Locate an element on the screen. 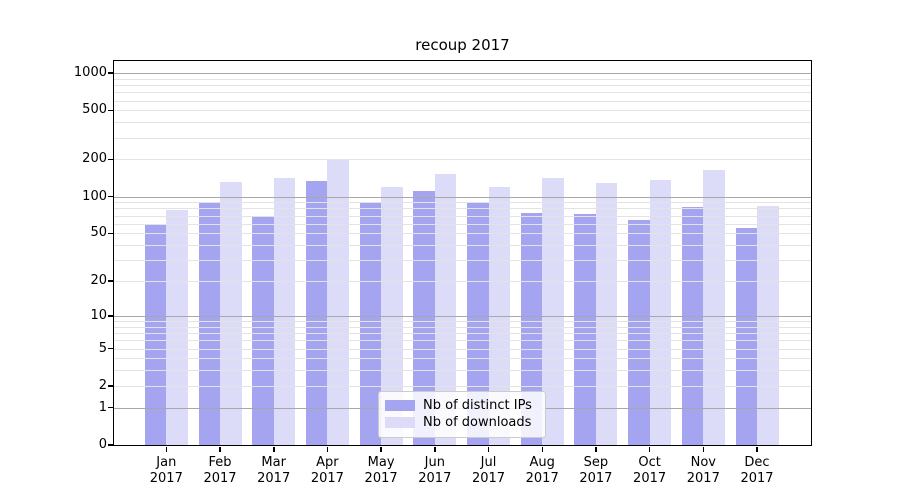 Image resolution: width=900 pixels, height=500 pixels. x-tick-label-jun: Jun 2017 is located at coordinates (435, 471).